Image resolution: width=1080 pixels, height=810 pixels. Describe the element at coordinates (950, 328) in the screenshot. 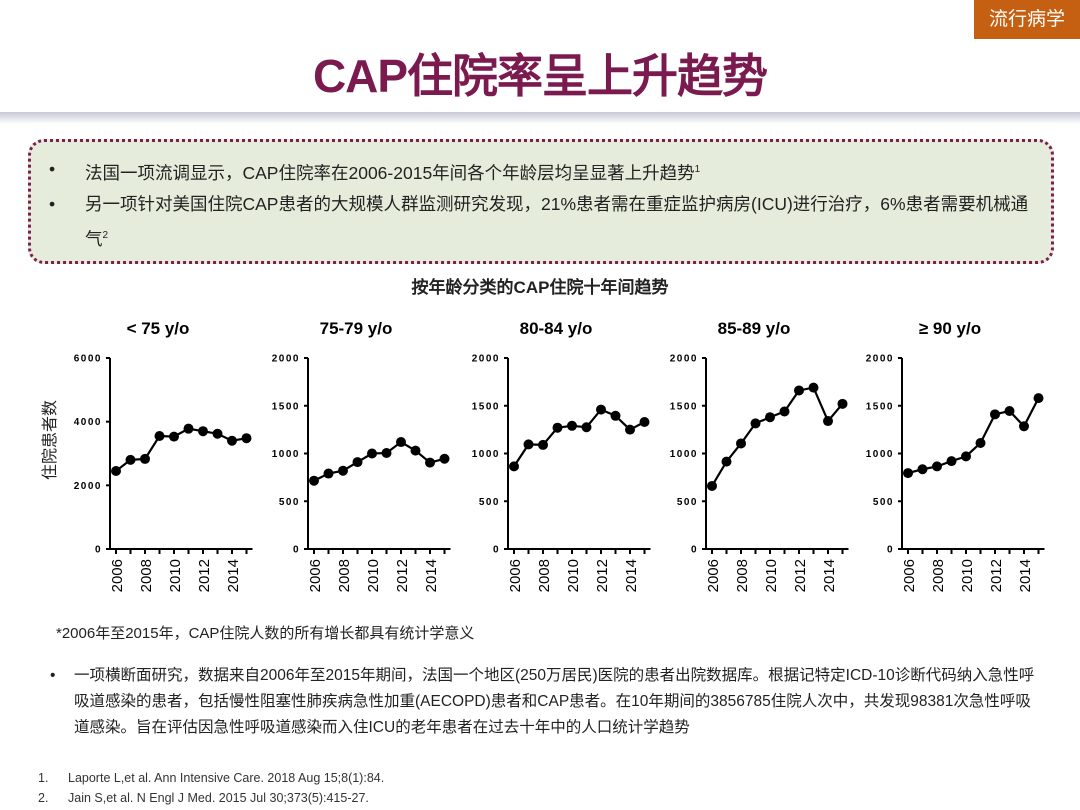

I see `chart-title: ≥ 90 y/o` at that location.